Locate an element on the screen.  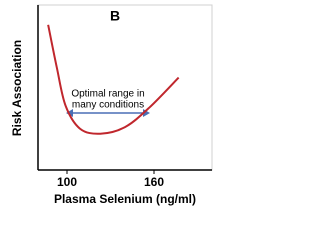
x-axis-label: Plasma Selenium (ng/ml) is located at coordinates (125, 199).